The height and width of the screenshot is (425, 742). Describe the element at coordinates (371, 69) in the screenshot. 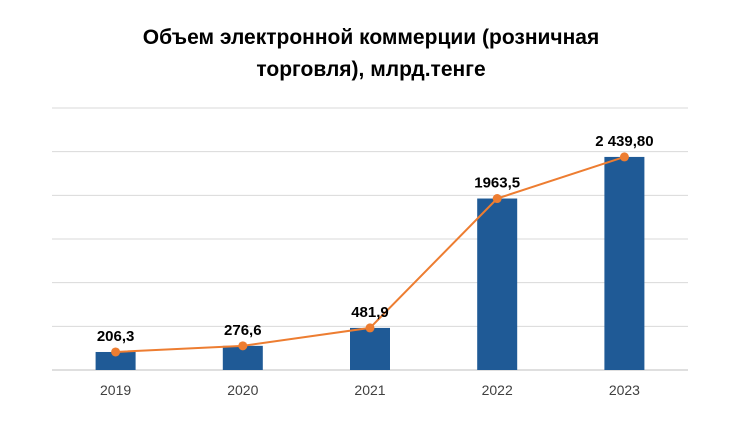

I see `chart-title-line-2: торговля), млрд.тенге` at that location.